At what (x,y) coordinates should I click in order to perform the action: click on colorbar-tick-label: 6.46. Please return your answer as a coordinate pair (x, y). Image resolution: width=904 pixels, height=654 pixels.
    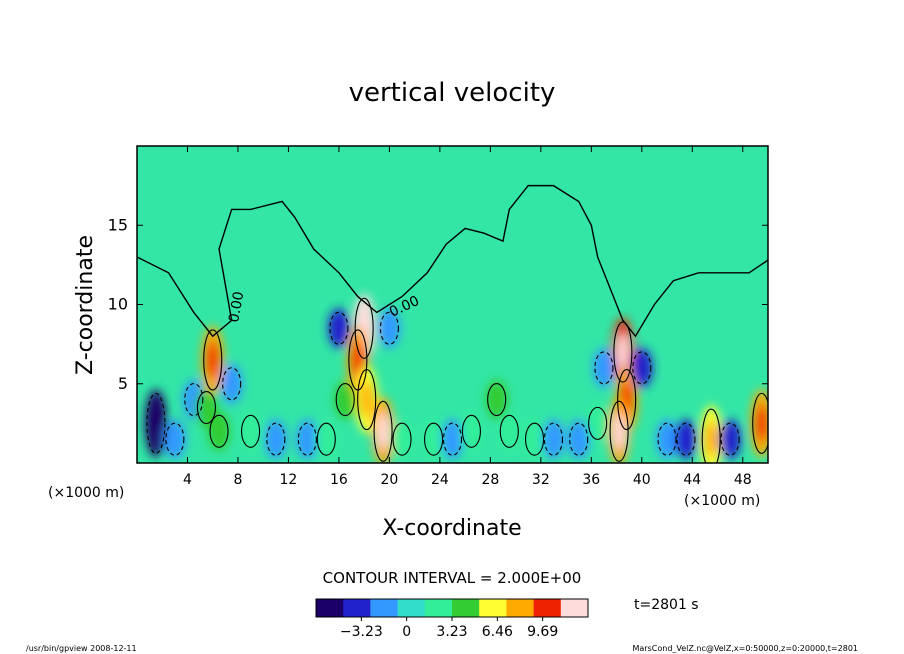
    Looking at the image, I should click on (497, 632).